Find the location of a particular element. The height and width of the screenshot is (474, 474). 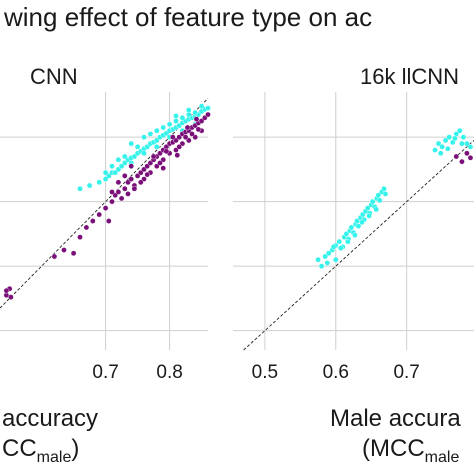

x-tick-label: 0.6 is located at coordinates (336, 372).